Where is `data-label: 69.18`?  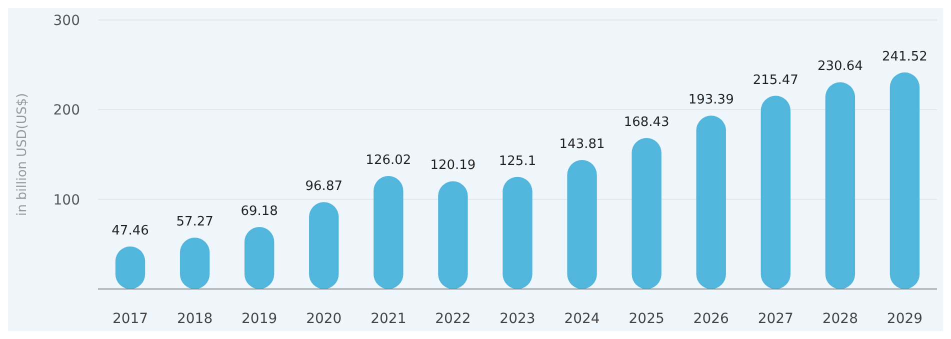 data-label: 69.18 is located at coordinates (259, 211).